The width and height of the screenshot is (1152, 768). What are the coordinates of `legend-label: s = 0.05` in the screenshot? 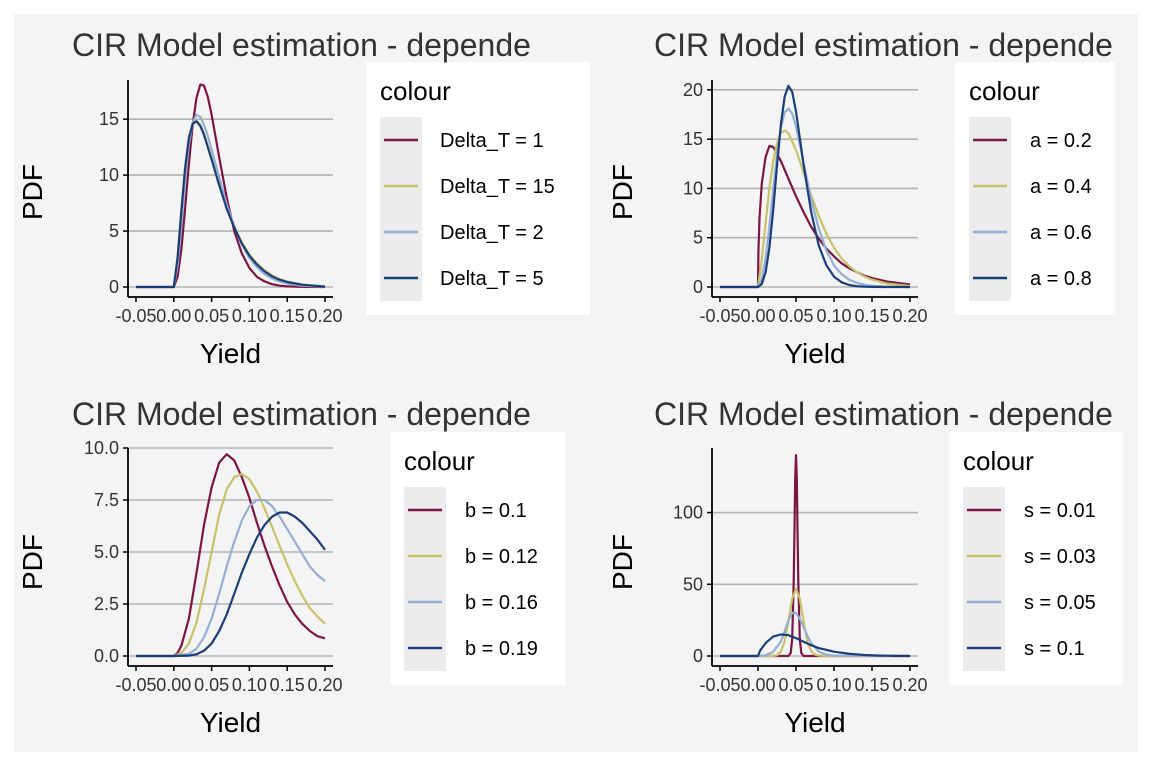 It's located at (1060, 603).